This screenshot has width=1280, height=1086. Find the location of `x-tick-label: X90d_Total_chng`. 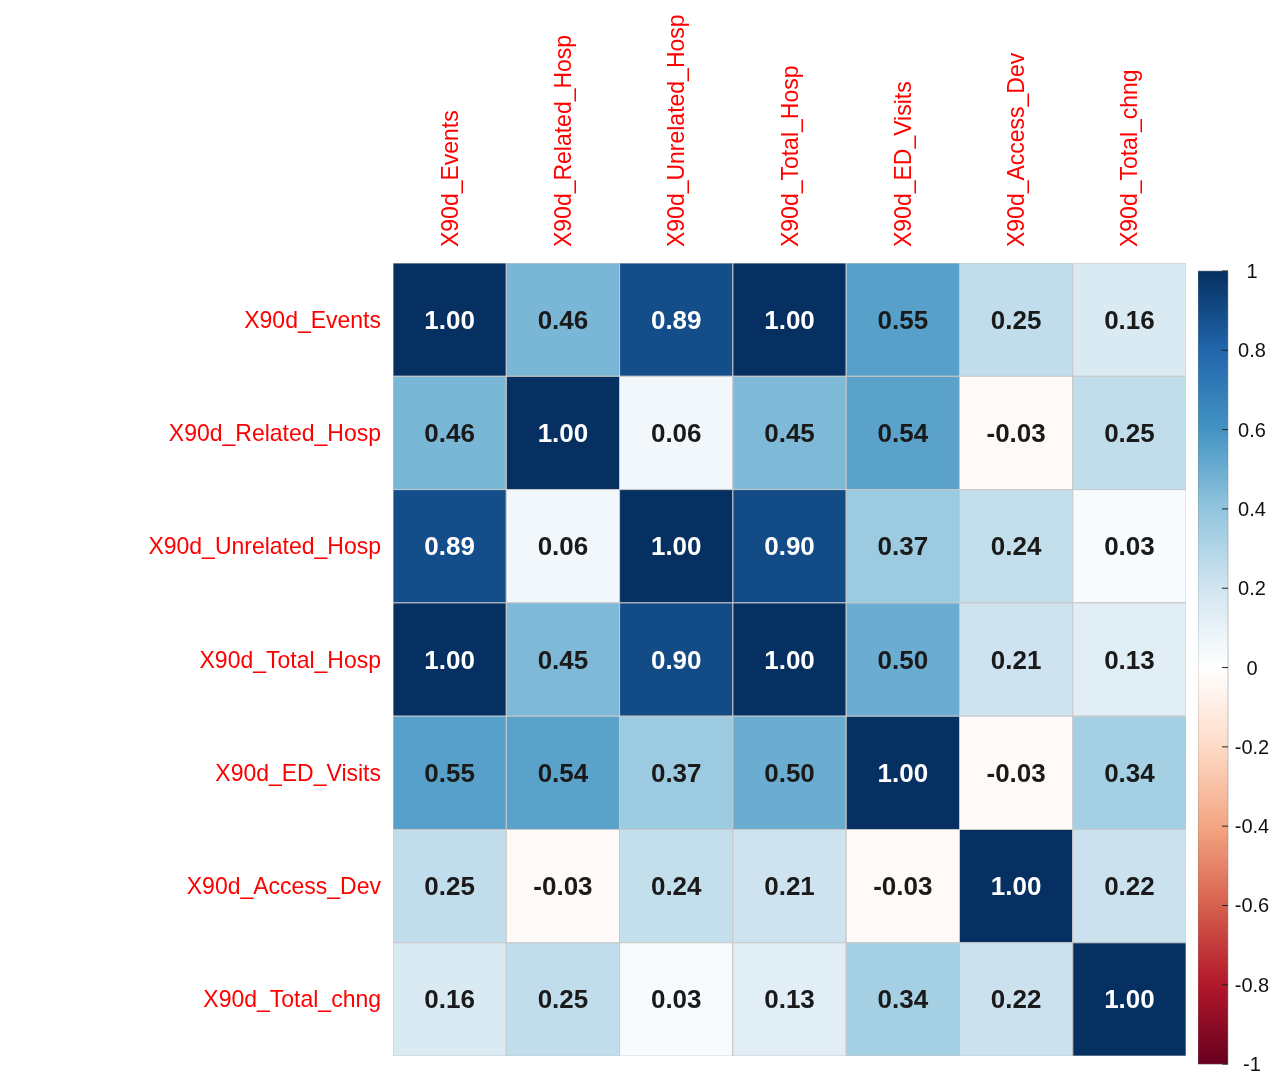

x-tick-label: X90d_Total_chng is located at coordinates (1129, 158).